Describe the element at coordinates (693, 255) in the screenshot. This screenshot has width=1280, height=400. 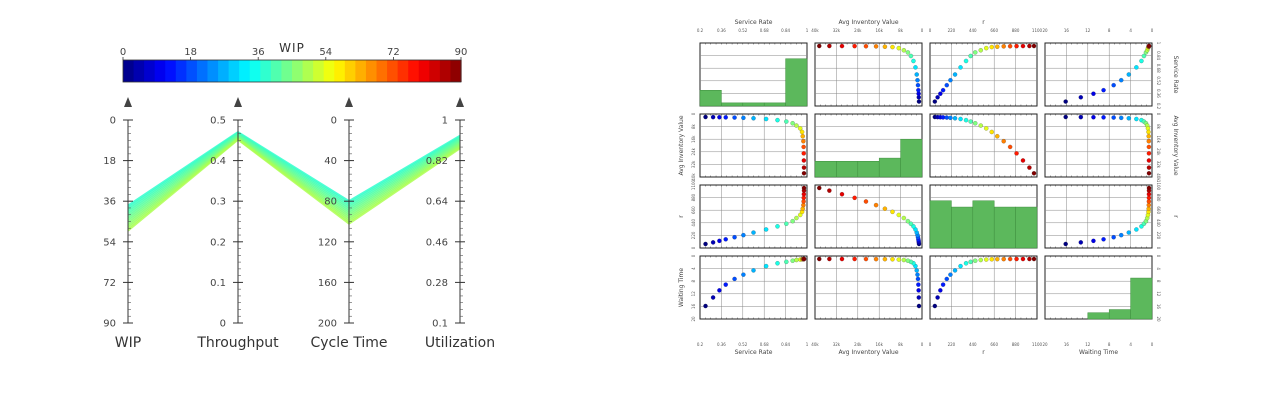
I see `matrix-left-tick: 0` at that location.